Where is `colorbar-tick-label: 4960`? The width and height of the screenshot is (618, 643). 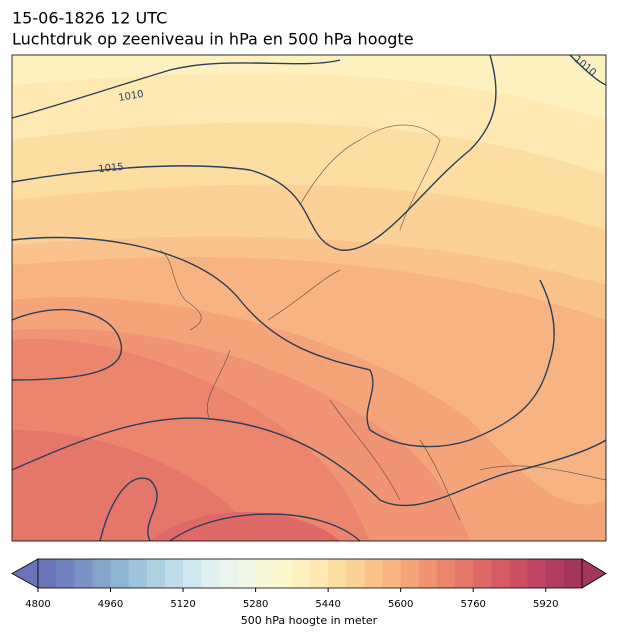 colorbar-tick-label: 4960 is located at coordinates (110, 604).